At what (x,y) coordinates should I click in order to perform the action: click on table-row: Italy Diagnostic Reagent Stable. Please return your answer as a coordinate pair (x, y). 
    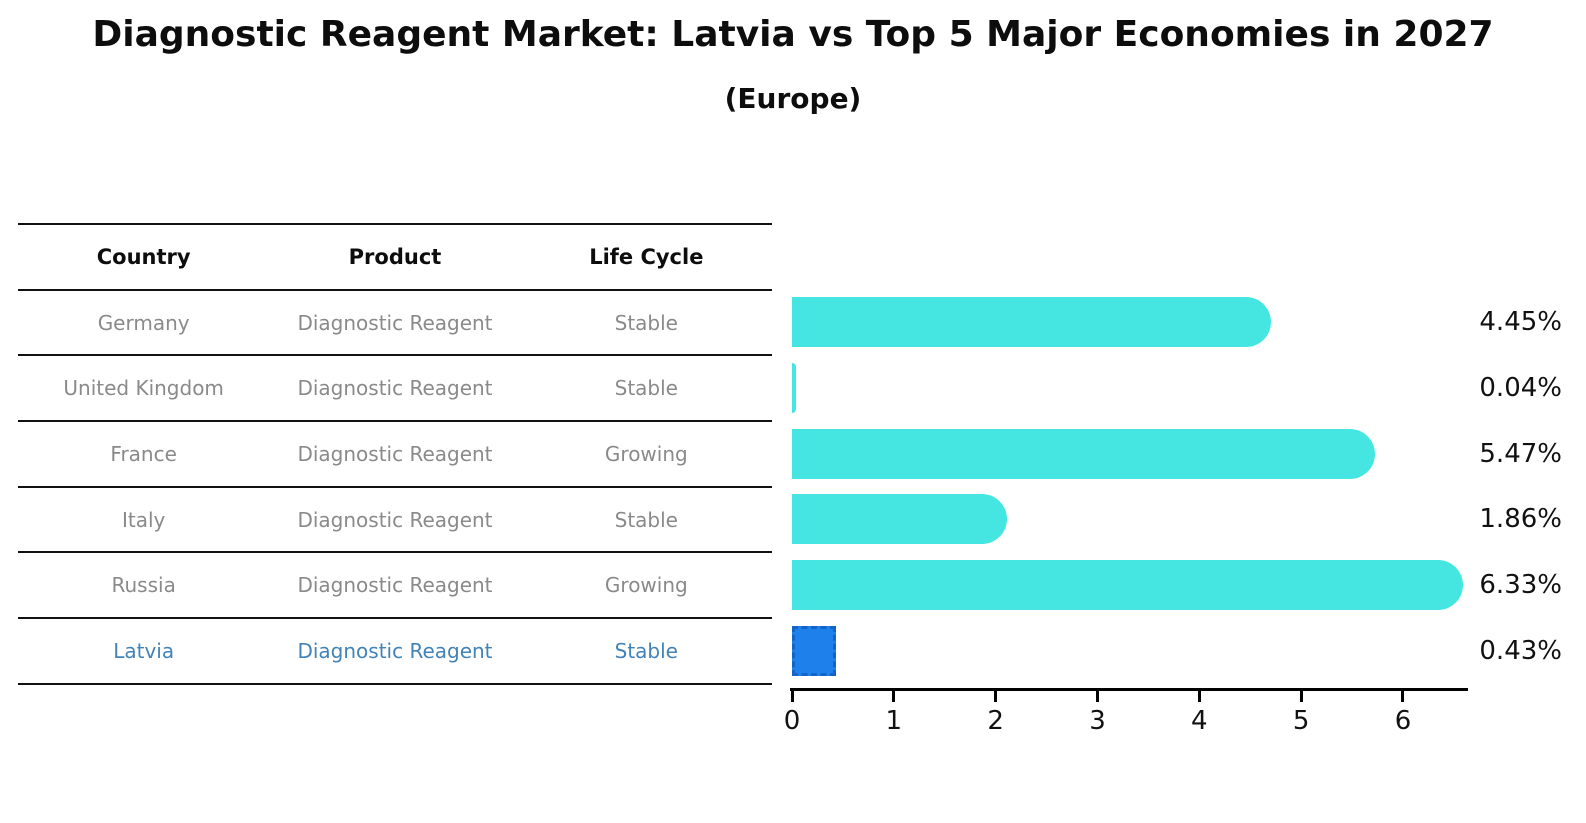
    Looking at the image, I should click on (395, 521).